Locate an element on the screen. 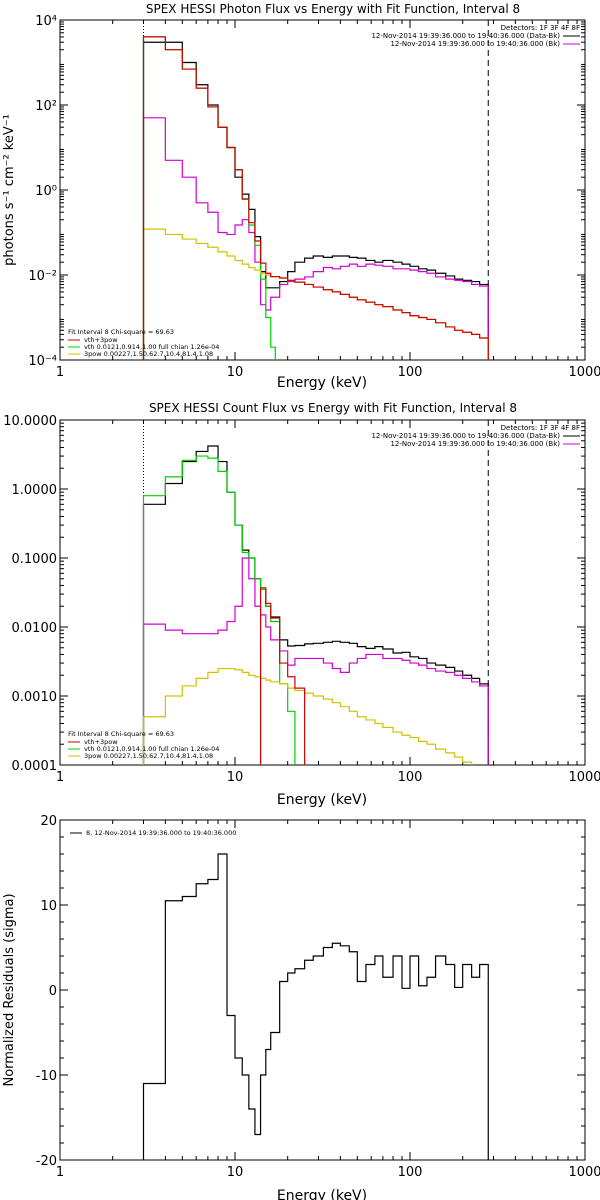 The height and width of the screenshot is (1200, 600). photon-flux-x-axis-label: Energy (keV) is located at coordinates (322, 383).